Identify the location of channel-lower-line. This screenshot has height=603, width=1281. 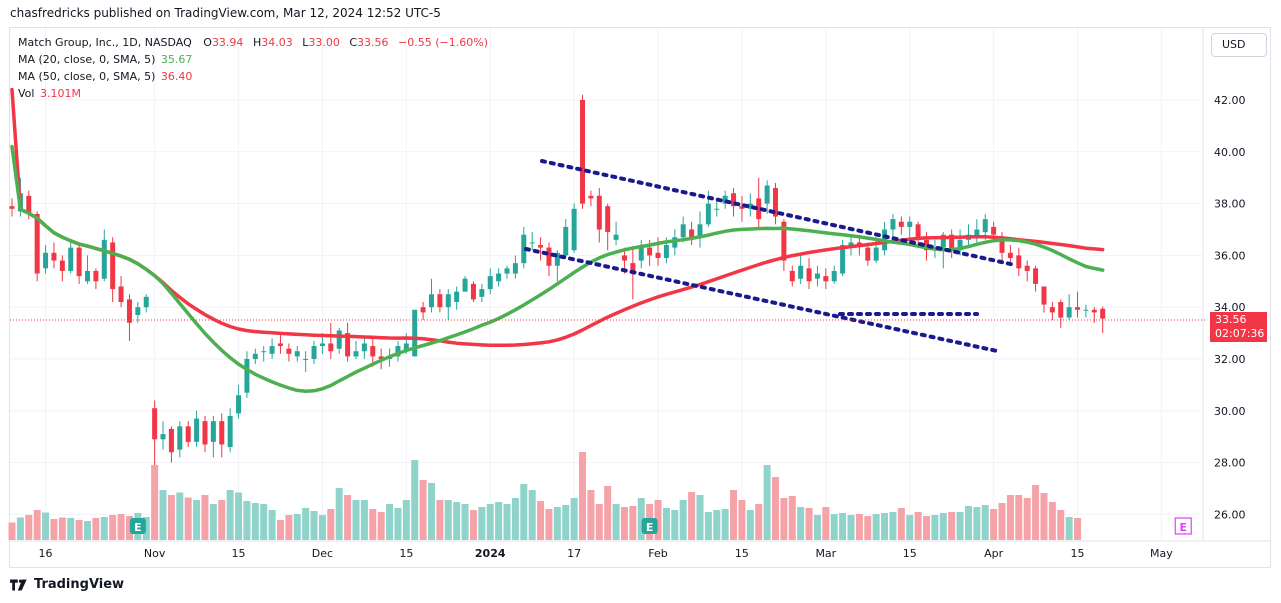
(761, 300).